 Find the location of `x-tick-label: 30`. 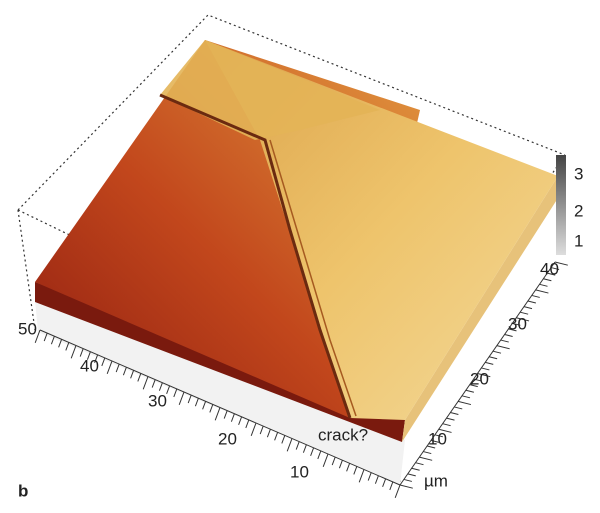

x-tick-label: 30 is located at coordinates (157, 400).